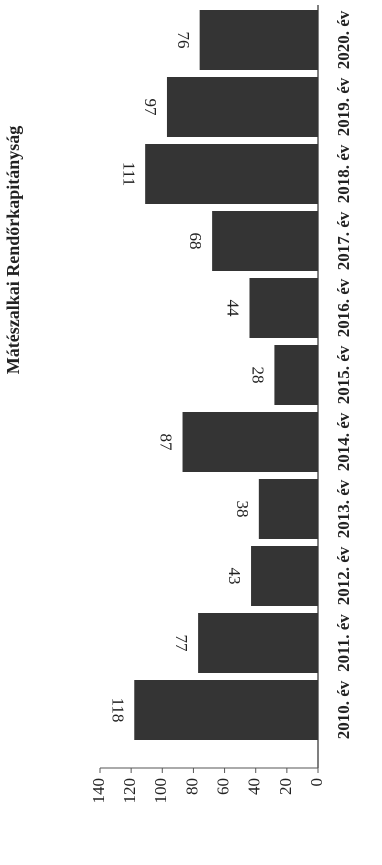 This screenshot has height=865, width=382. I want to click on value-label: 68, so click(195, 241).